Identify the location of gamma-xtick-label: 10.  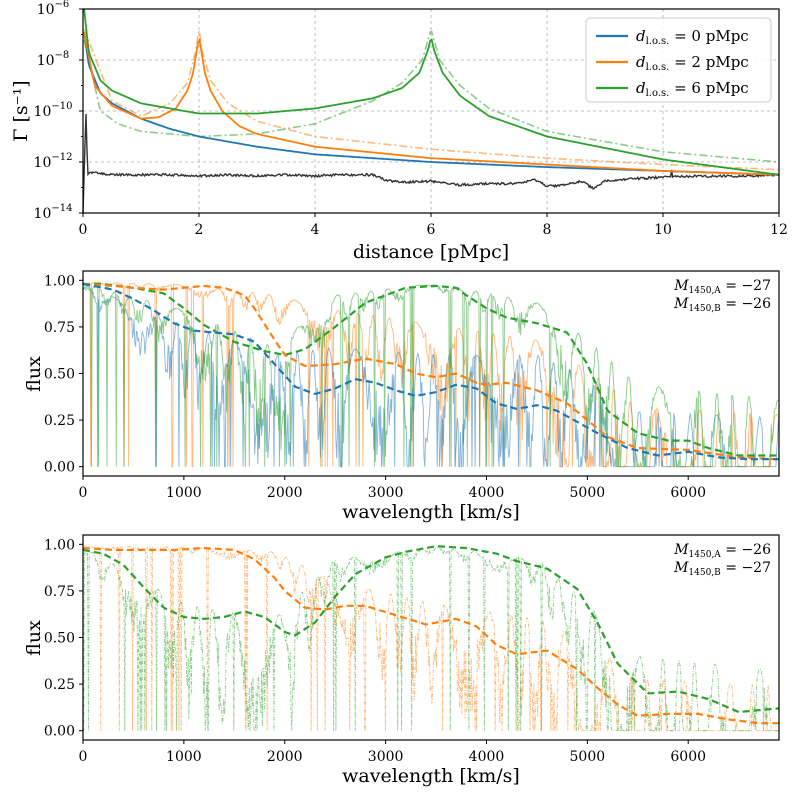
(663, 230).